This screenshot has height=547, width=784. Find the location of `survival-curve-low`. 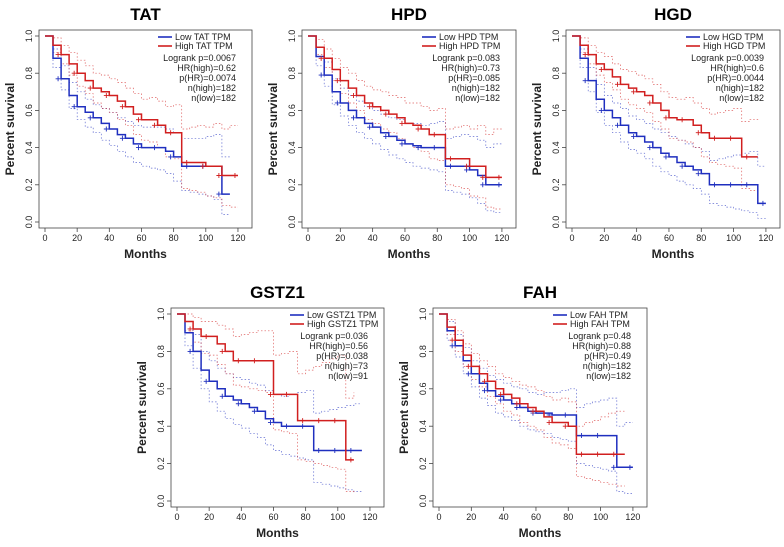

survival-curve-low is located at coordinates (536, 391).